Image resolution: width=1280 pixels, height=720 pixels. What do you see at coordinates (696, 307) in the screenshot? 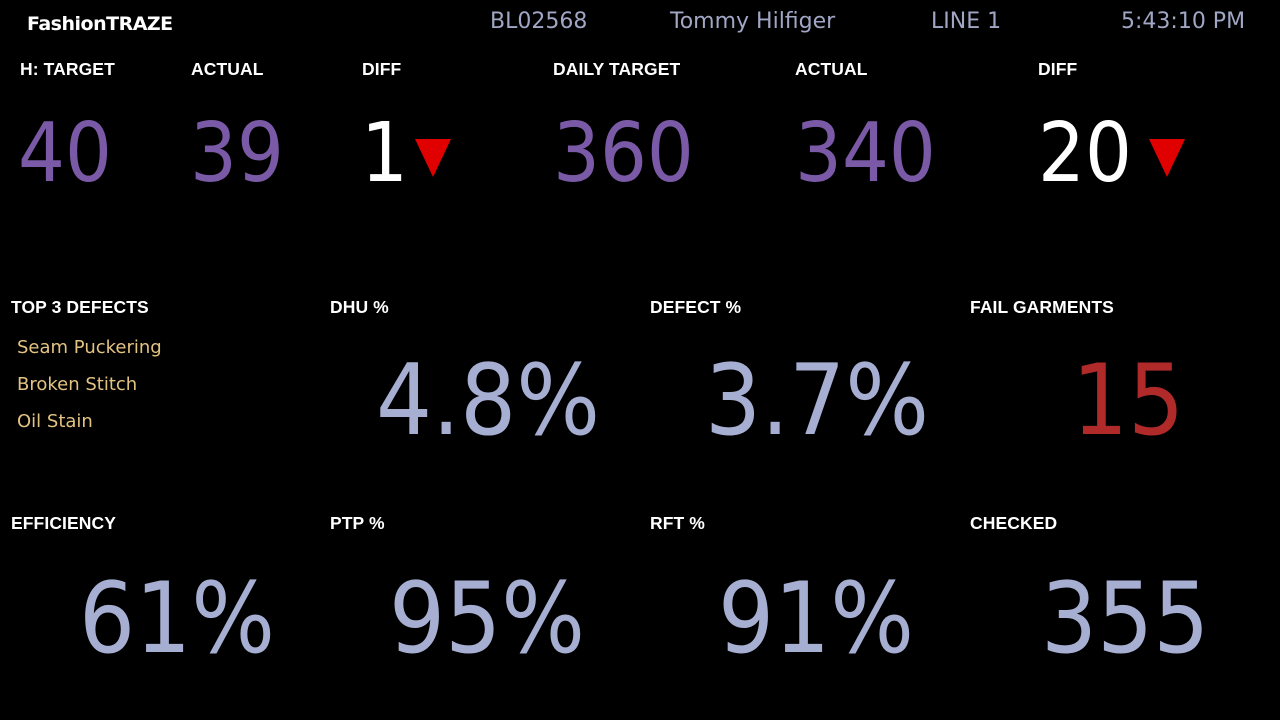
I see `defect-percent-label: DEFECT %` at bounding box center [696, 307].